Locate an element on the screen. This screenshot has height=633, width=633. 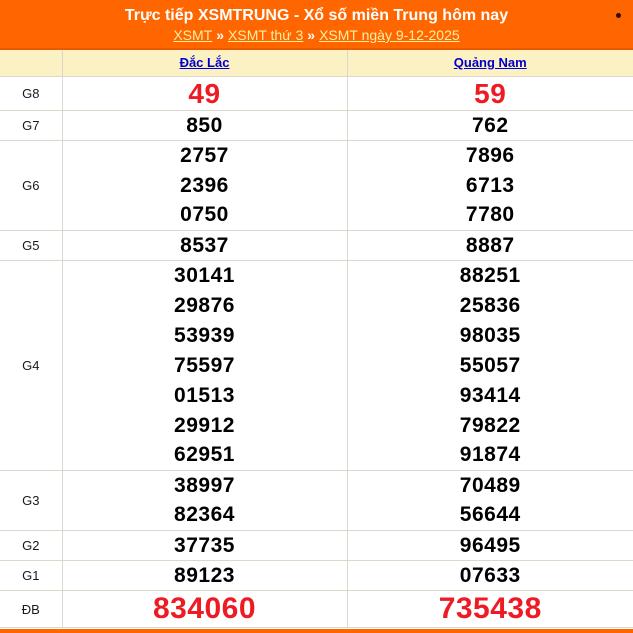
table-row: G6 2757 7896 is located at coordinates (316, 185).